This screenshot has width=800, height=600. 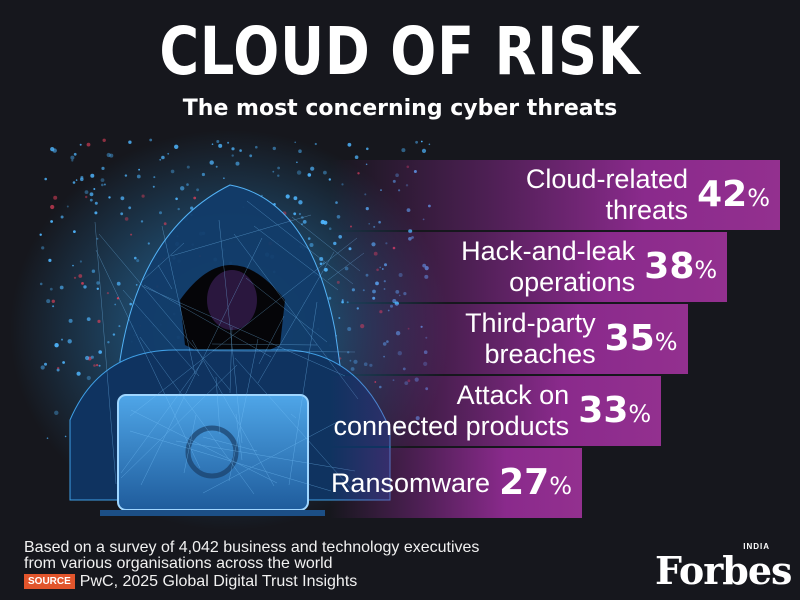 I want to click on bar-2: 35% Third-party breaches, so click(x=509, y=339).